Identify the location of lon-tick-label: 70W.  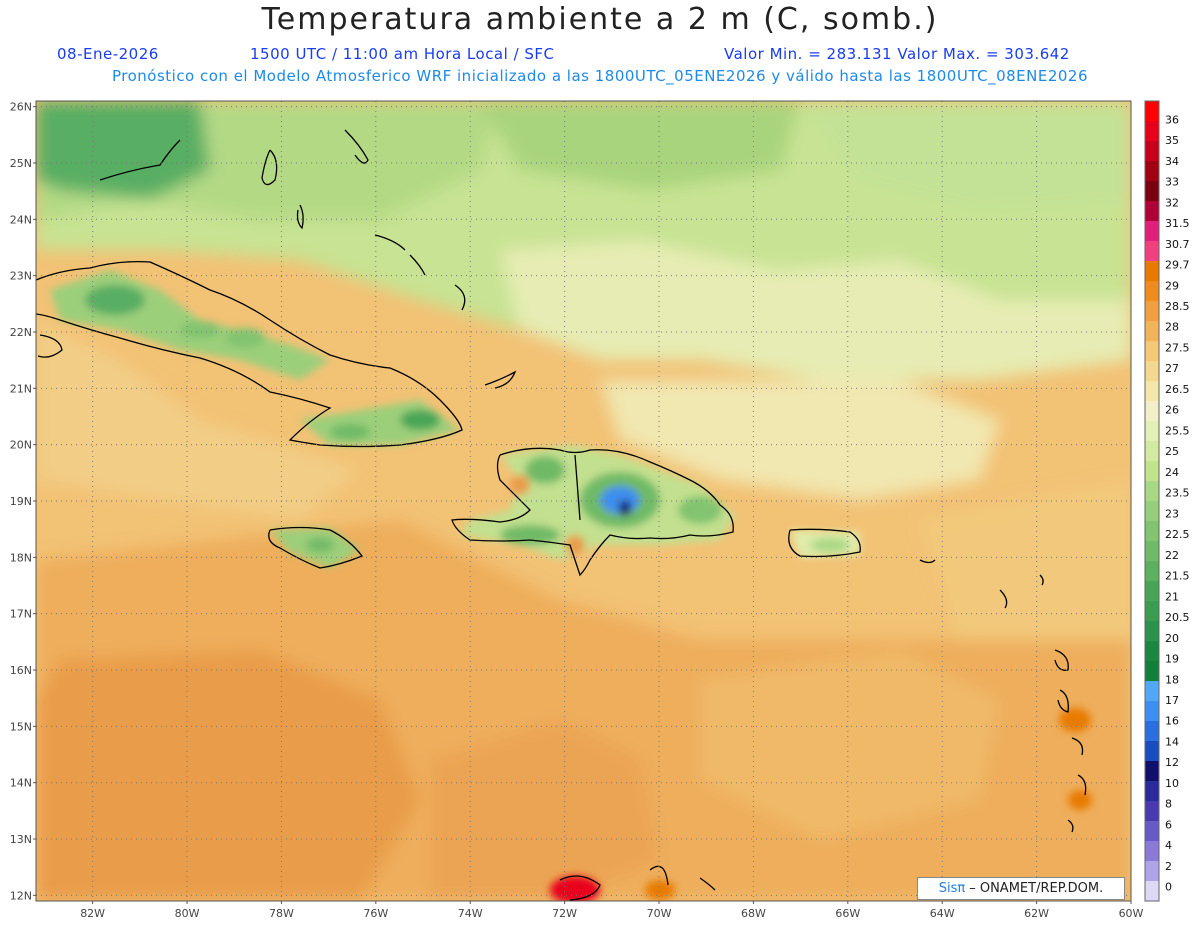
(659, 913).